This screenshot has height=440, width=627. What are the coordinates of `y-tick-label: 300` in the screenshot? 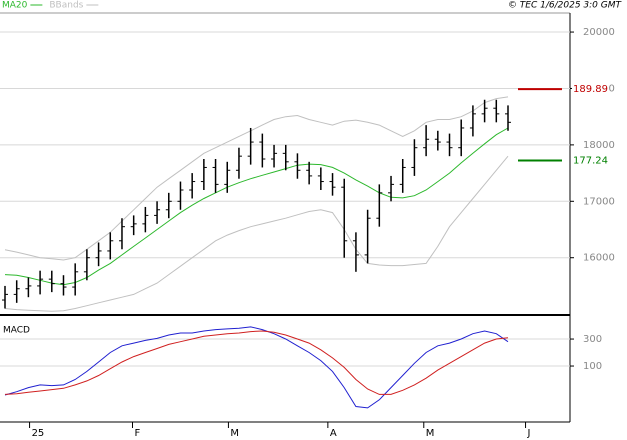 It's located at (592, 339).